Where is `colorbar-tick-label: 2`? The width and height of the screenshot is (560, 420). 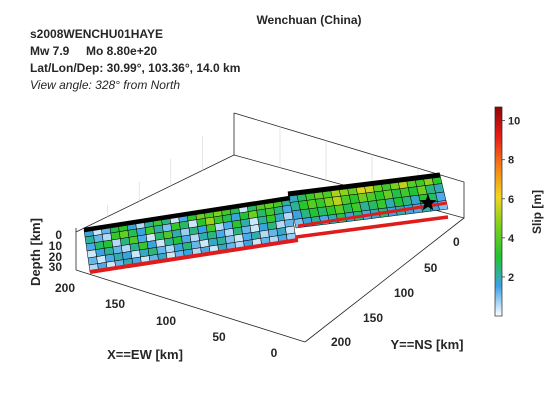 colorbar-tick-label: 2 is located at coordinates (511, 278).